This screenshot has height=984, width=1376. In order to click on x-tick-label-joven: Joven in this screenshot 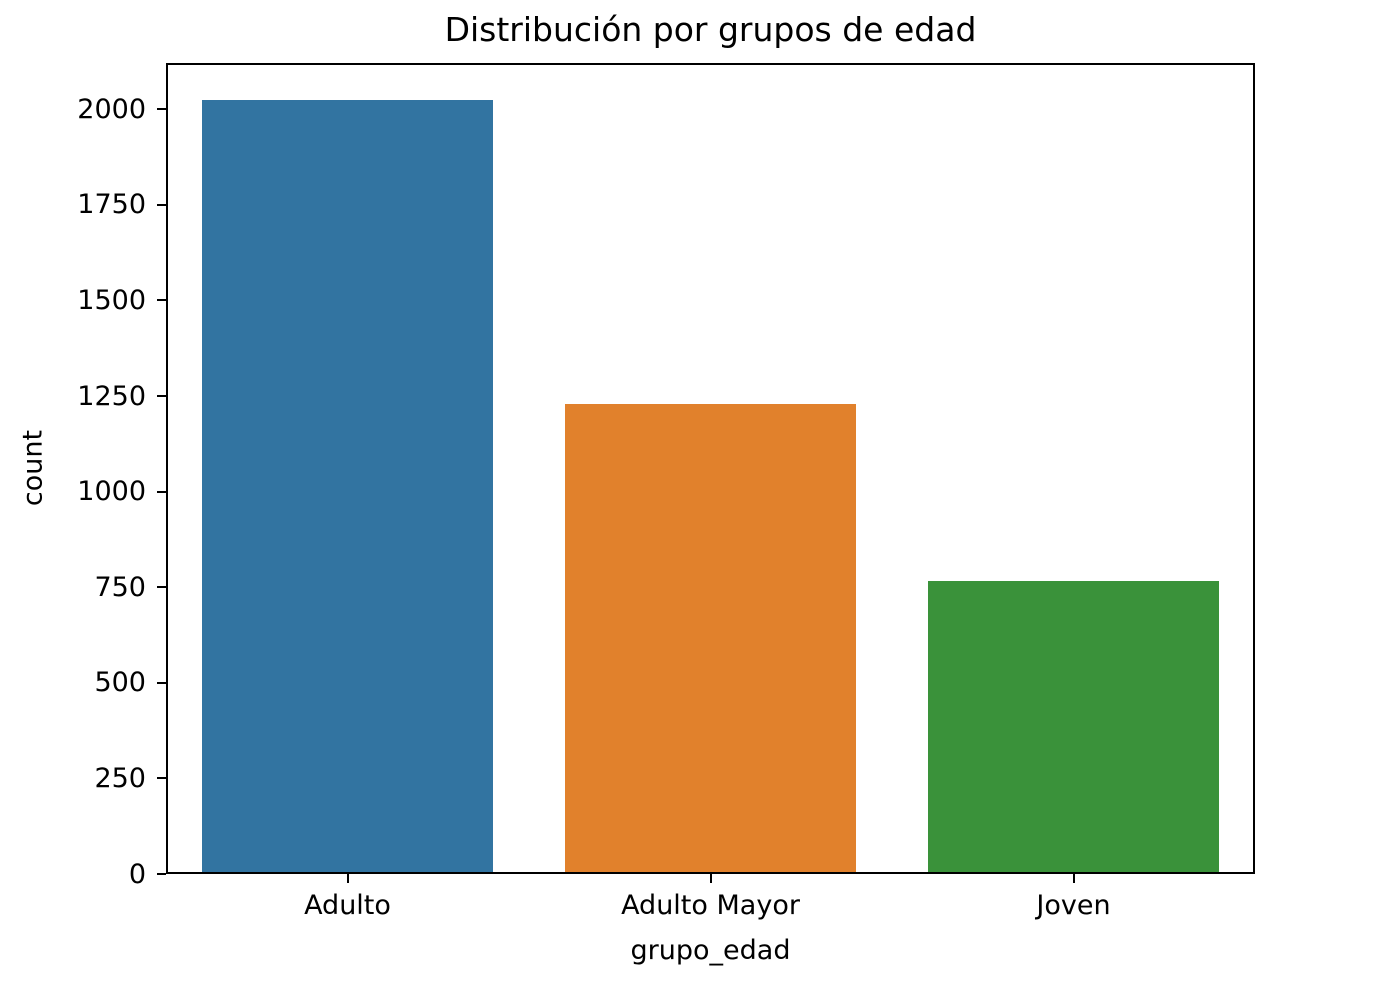, I will do `click(1073, 905)`.